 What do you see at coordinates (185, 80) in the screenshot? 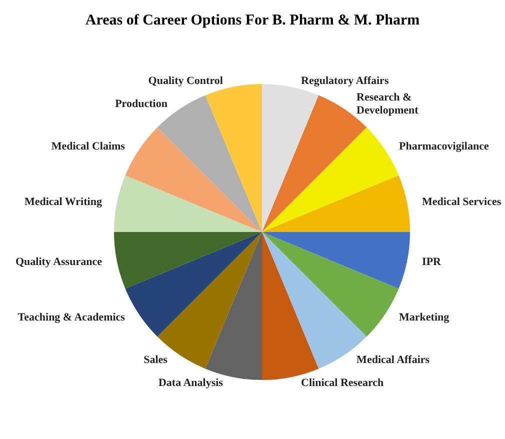
I see `slice-label: Quality Control` at bounding box center [185, 80].